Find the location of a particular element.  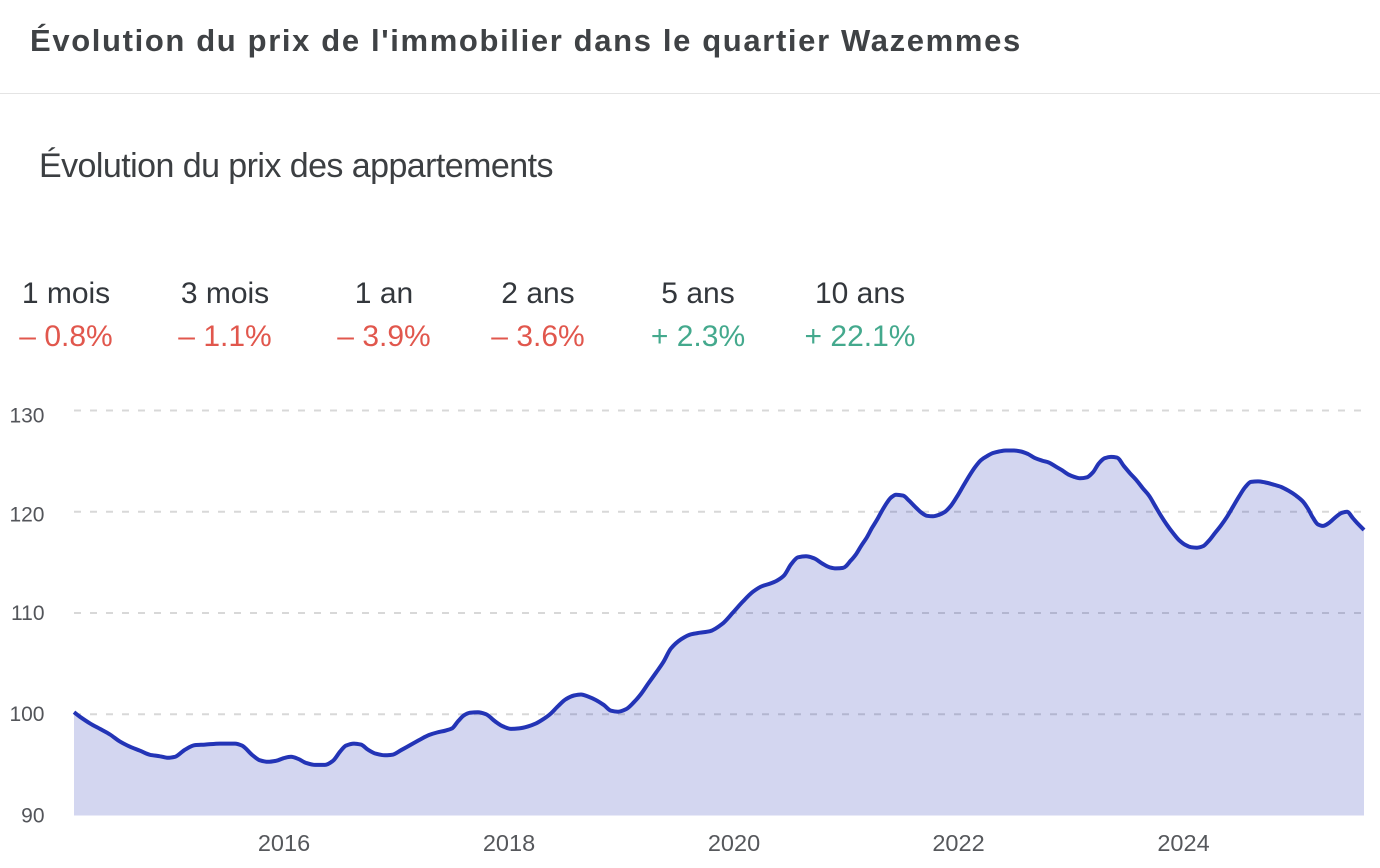

svg-text: 2018 is located at coordinates (509, 843).